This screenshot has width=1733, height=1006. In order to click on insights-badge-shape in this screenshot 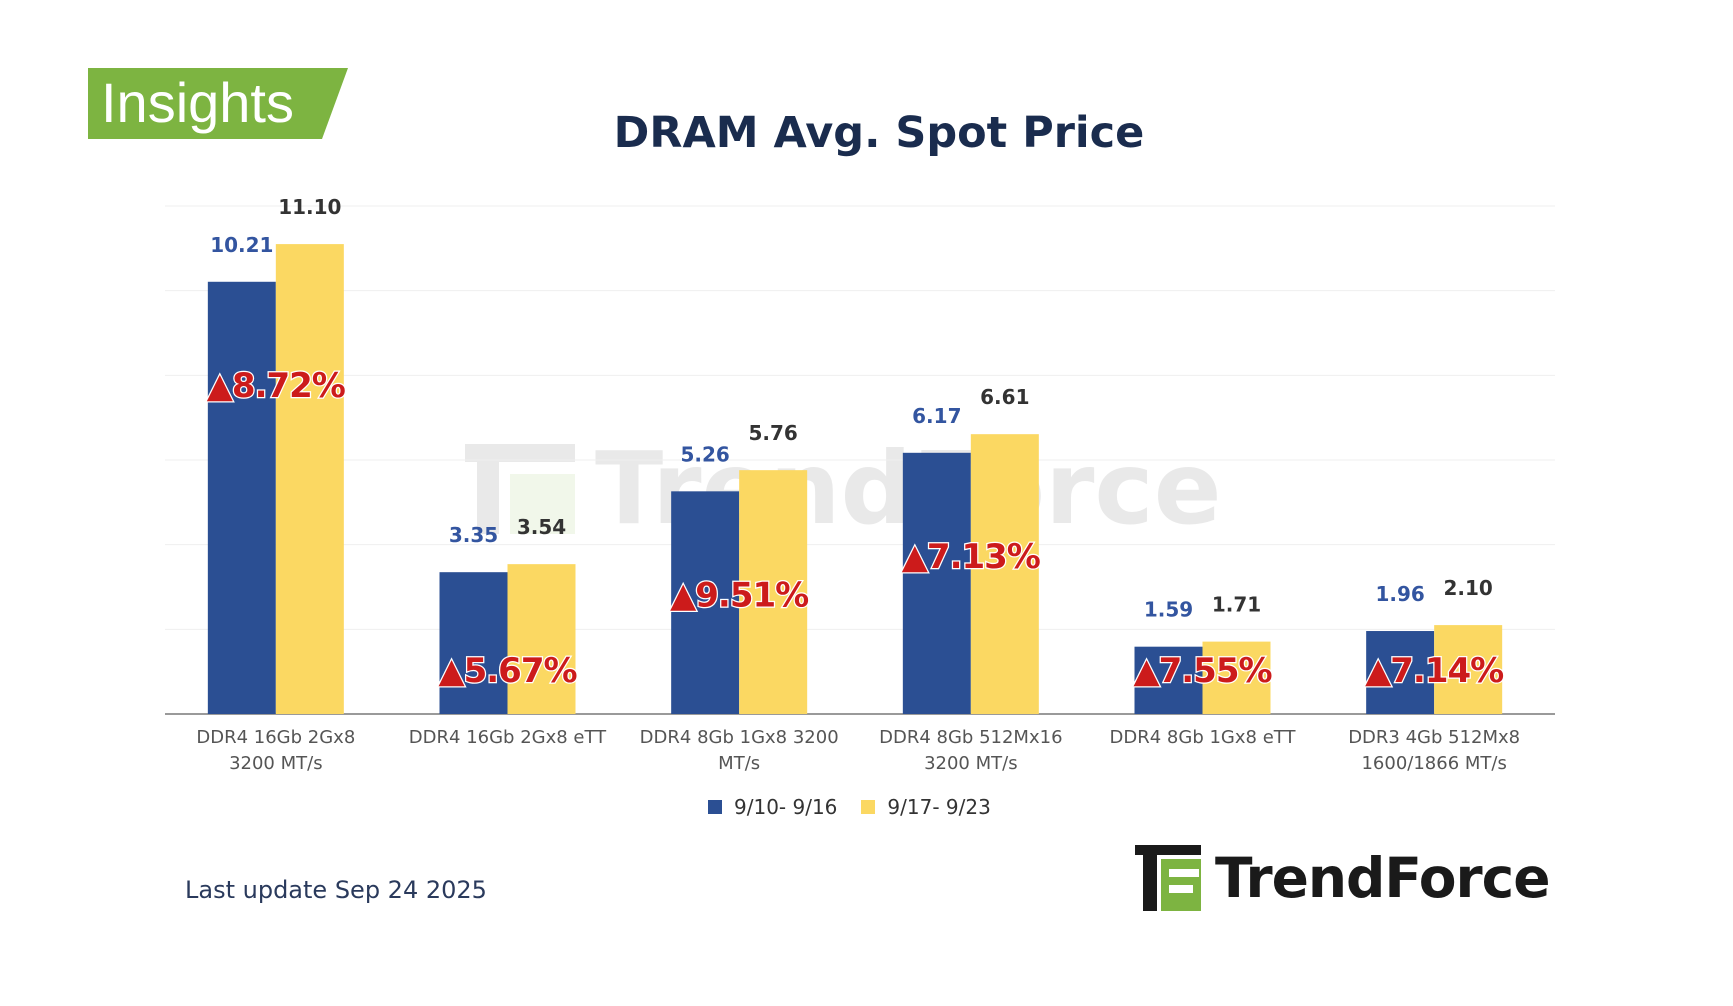, I will do `click(218, 103)`.